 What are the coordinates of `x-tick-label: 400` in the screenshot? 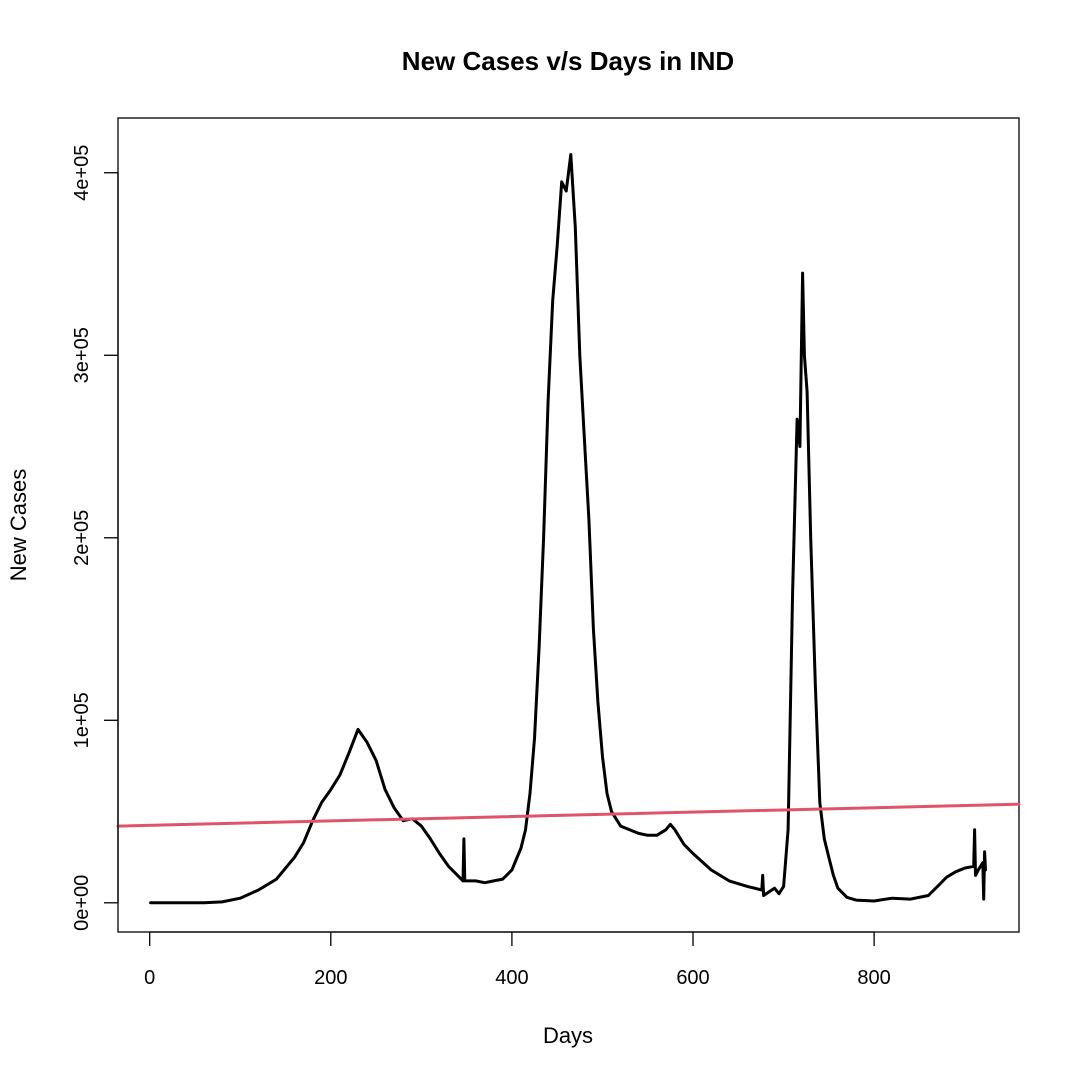 It's located at (511, 978).